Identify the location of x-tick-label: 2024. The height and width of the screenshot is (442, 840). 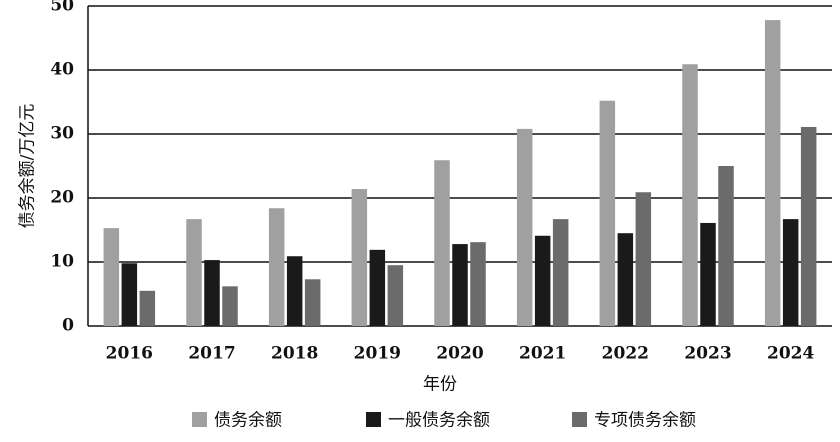
(790, 354).